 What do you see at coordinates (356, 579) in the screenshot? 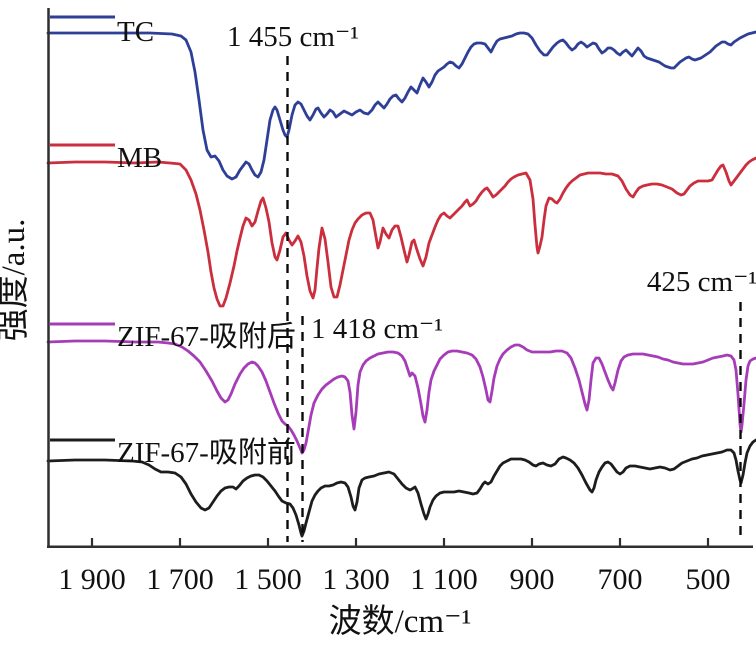
I see `x-tick-label: 1 300` at bounding box center [356, 579].